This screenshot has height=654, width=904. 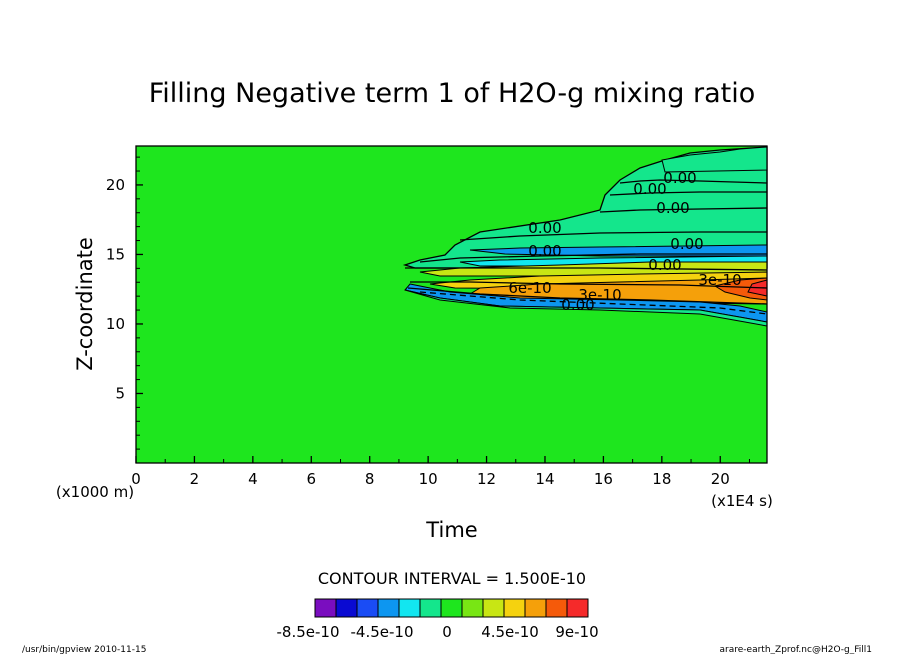 What do you see at coordinates (661, 479) in the screenshot?
I see `x-tick-label: 18` at bounding box center [661, 479].